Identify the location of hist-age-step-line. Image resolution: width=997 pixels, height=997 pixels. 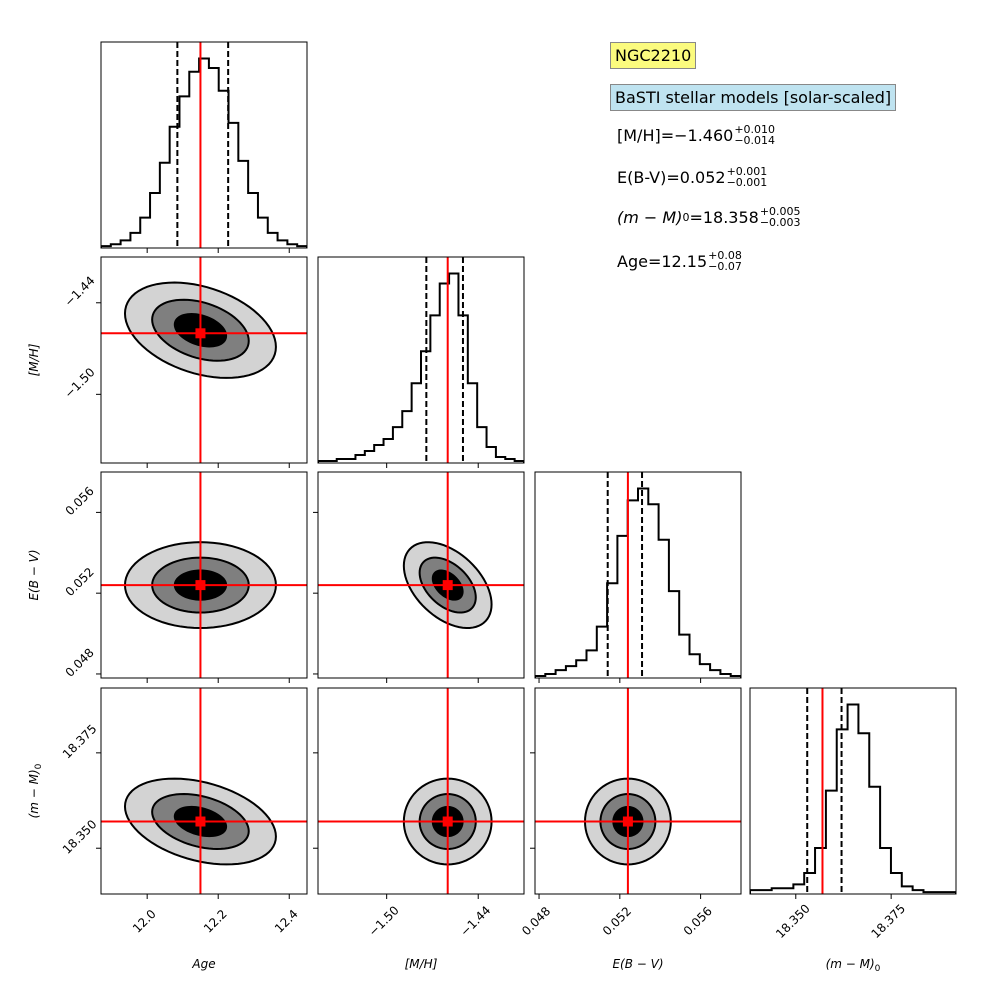
(204, 152).